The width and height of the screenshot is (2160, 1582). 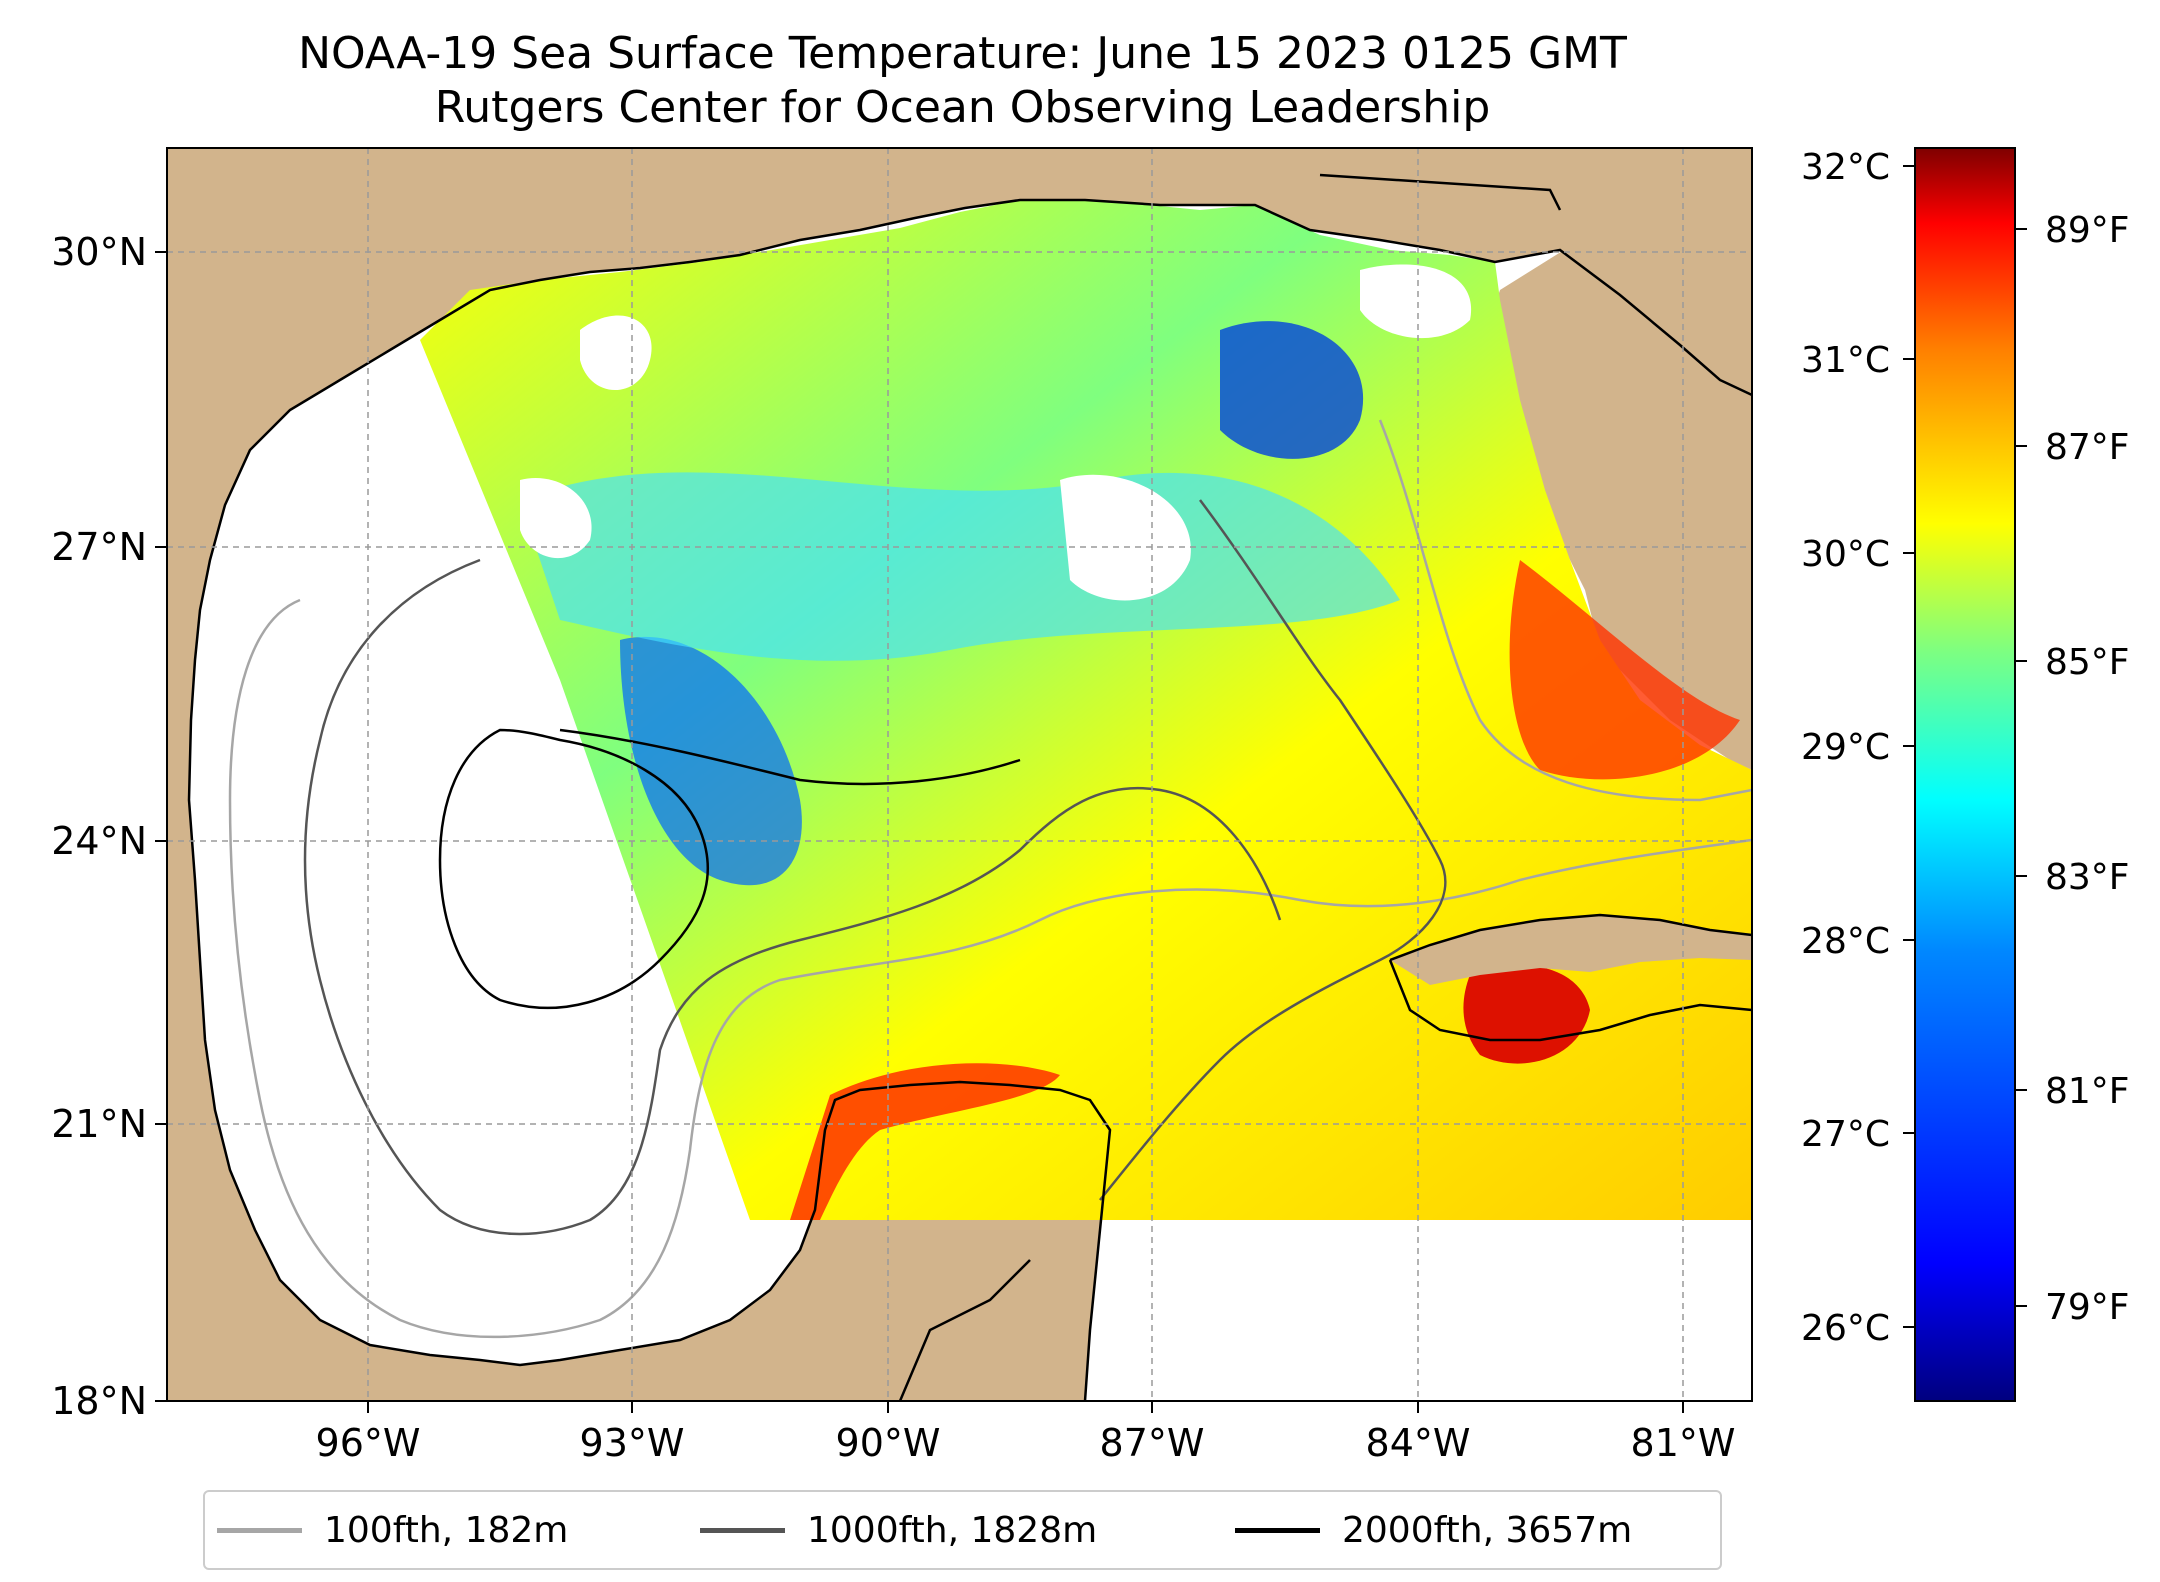 What do you see at coordinates (964, 1330) in the screenshot?
I see `border-mexico-guatemala` at bounding box center [964, 1330].